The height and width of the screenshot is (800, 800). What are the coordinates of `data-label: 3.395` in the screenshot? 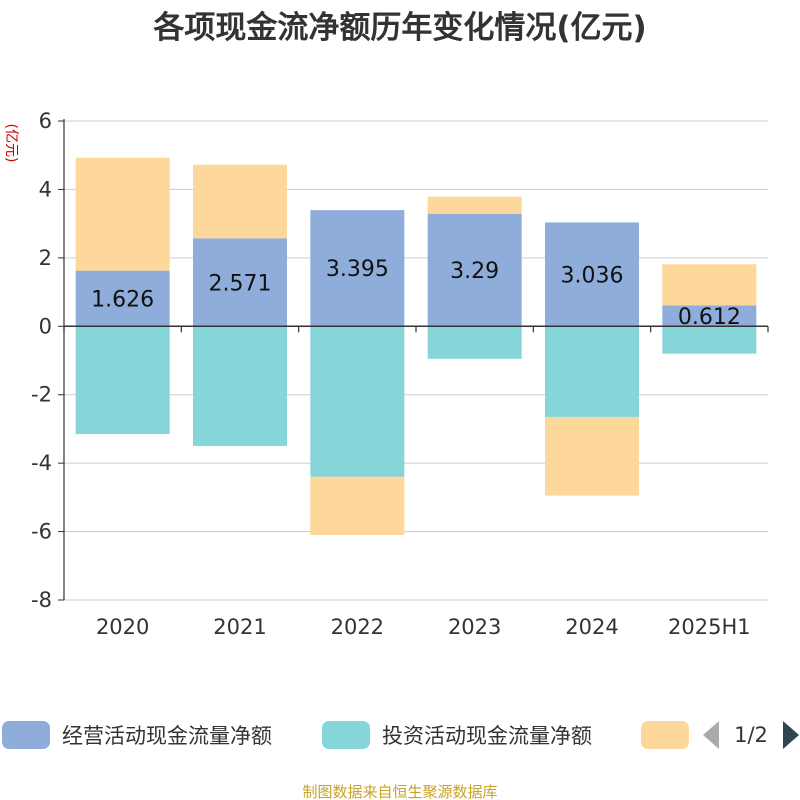 It's located at (357, 269).